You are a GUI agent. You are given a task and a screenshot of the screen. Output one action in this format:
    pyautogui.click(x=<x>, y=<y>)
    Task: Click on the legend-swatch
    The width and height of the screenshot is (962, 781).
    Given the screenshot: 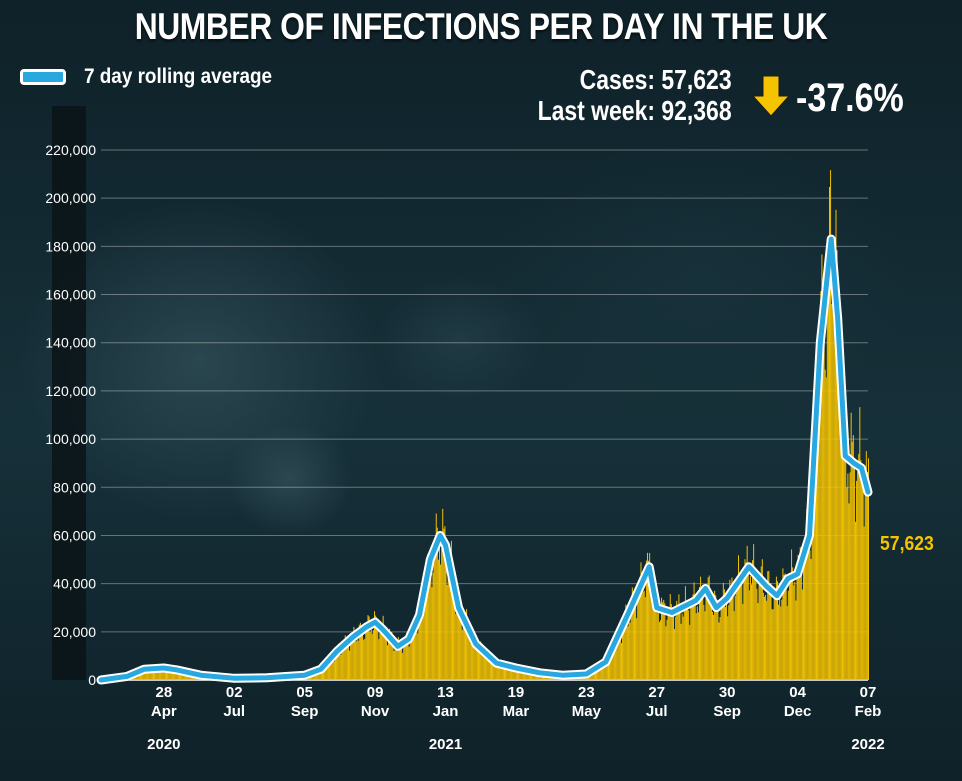 What is the action you would take?
    pyautogui.click(x=43, y=77)
    